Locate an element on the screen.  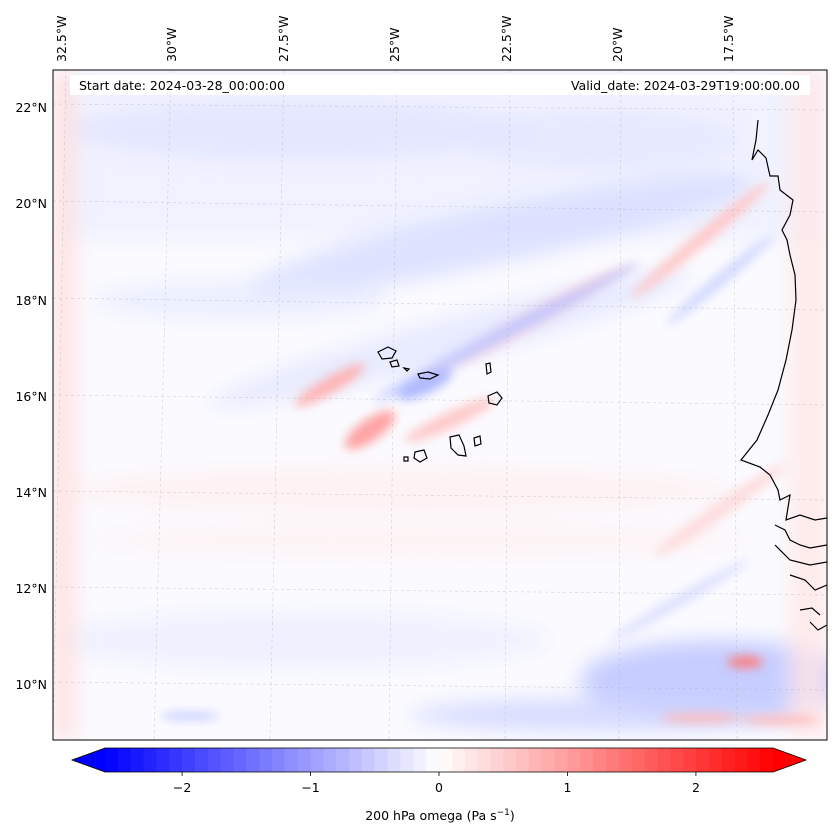
island-santa-luzia is located at coordinates (406, 369).